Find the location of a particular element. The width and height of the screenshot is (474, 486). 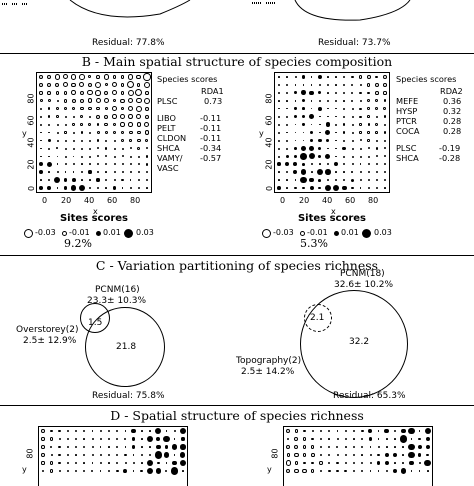

legend-filled-large is located at coordinates (366, 233).